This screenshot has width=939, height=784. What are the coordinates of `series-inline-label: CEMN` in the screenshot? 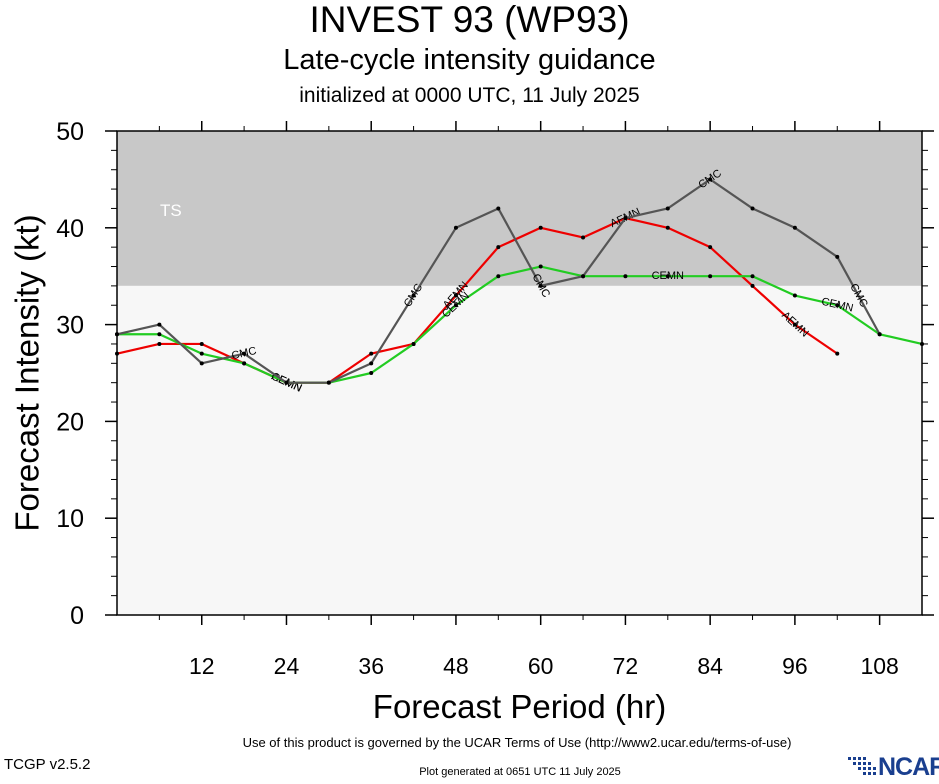 It's located at (668, 276).